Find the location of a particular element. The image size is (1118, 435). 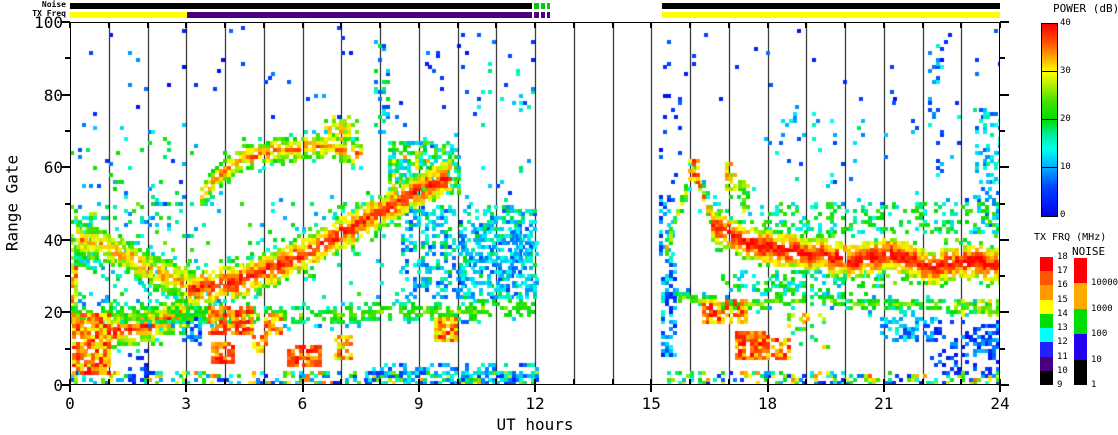

noise-legend-label: 1000 is located at coordinates (1102, 308).